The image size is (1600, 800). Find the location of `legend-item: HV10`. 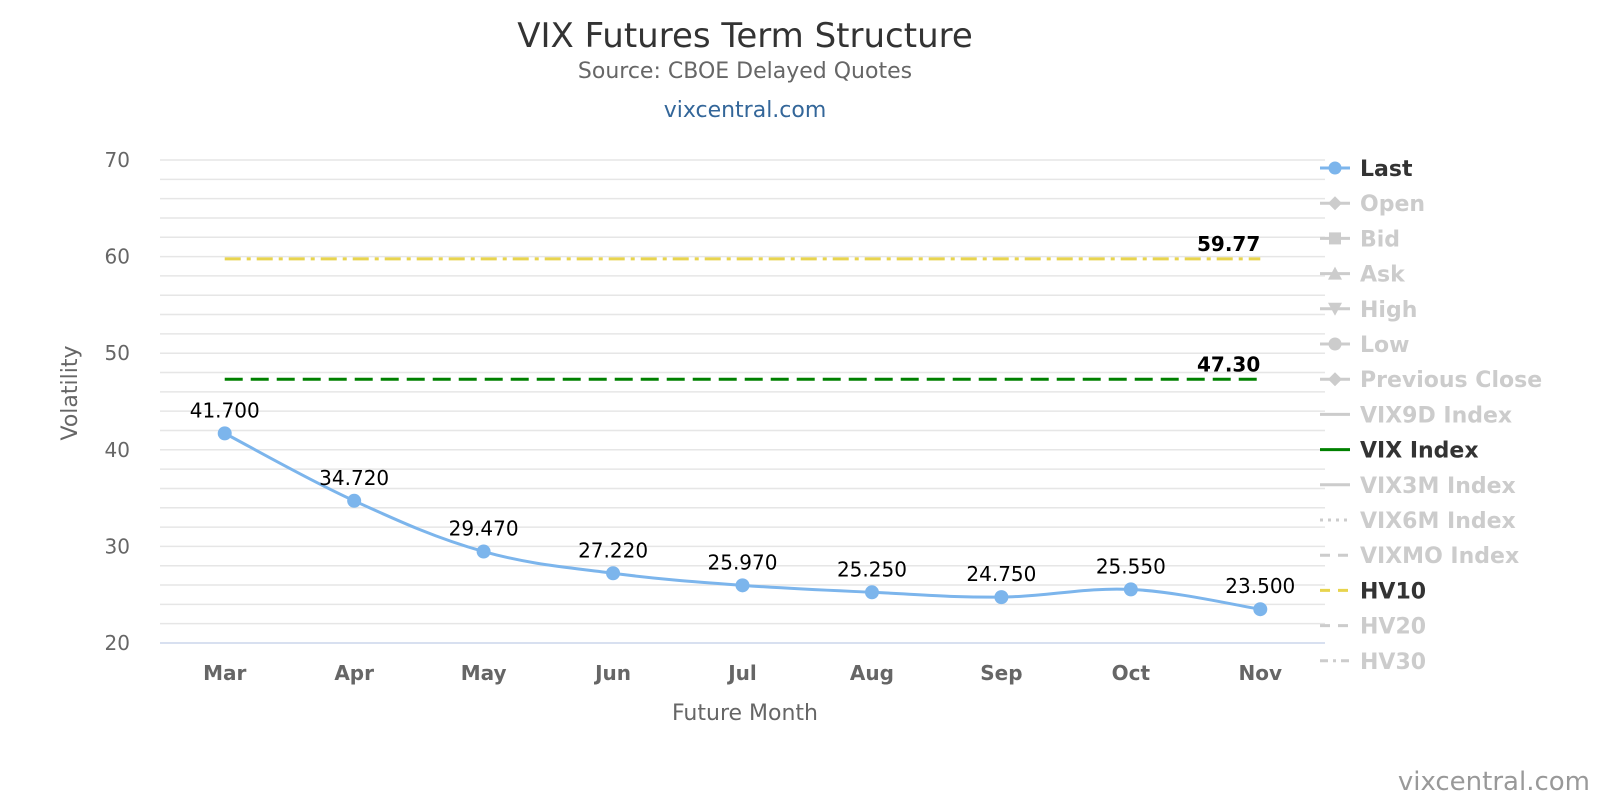

legend-item: HV10 is located at coordinates (1373, 591).